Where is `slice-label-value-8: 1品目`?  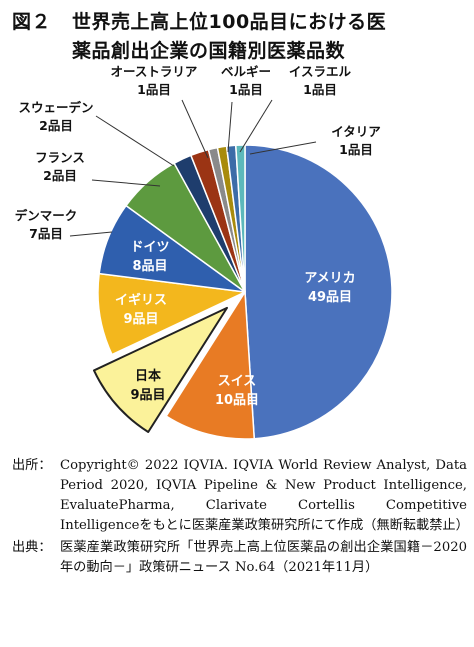 slice-label-value-8: 1品目 is located at coordinates (154, 89).